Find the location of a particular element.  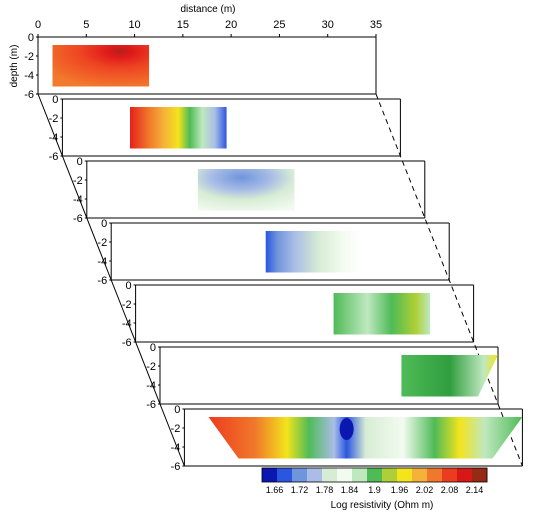

colorbar-tick-label: 1.66 is located at coordinates (275, 490).